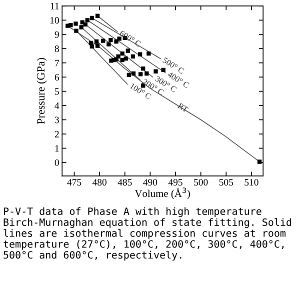 The image size is (300, 282). What do you see at coordinates (74, 182) in the screenshot?
I see `x-tick-label: 475` at bounding box center [74, 182].